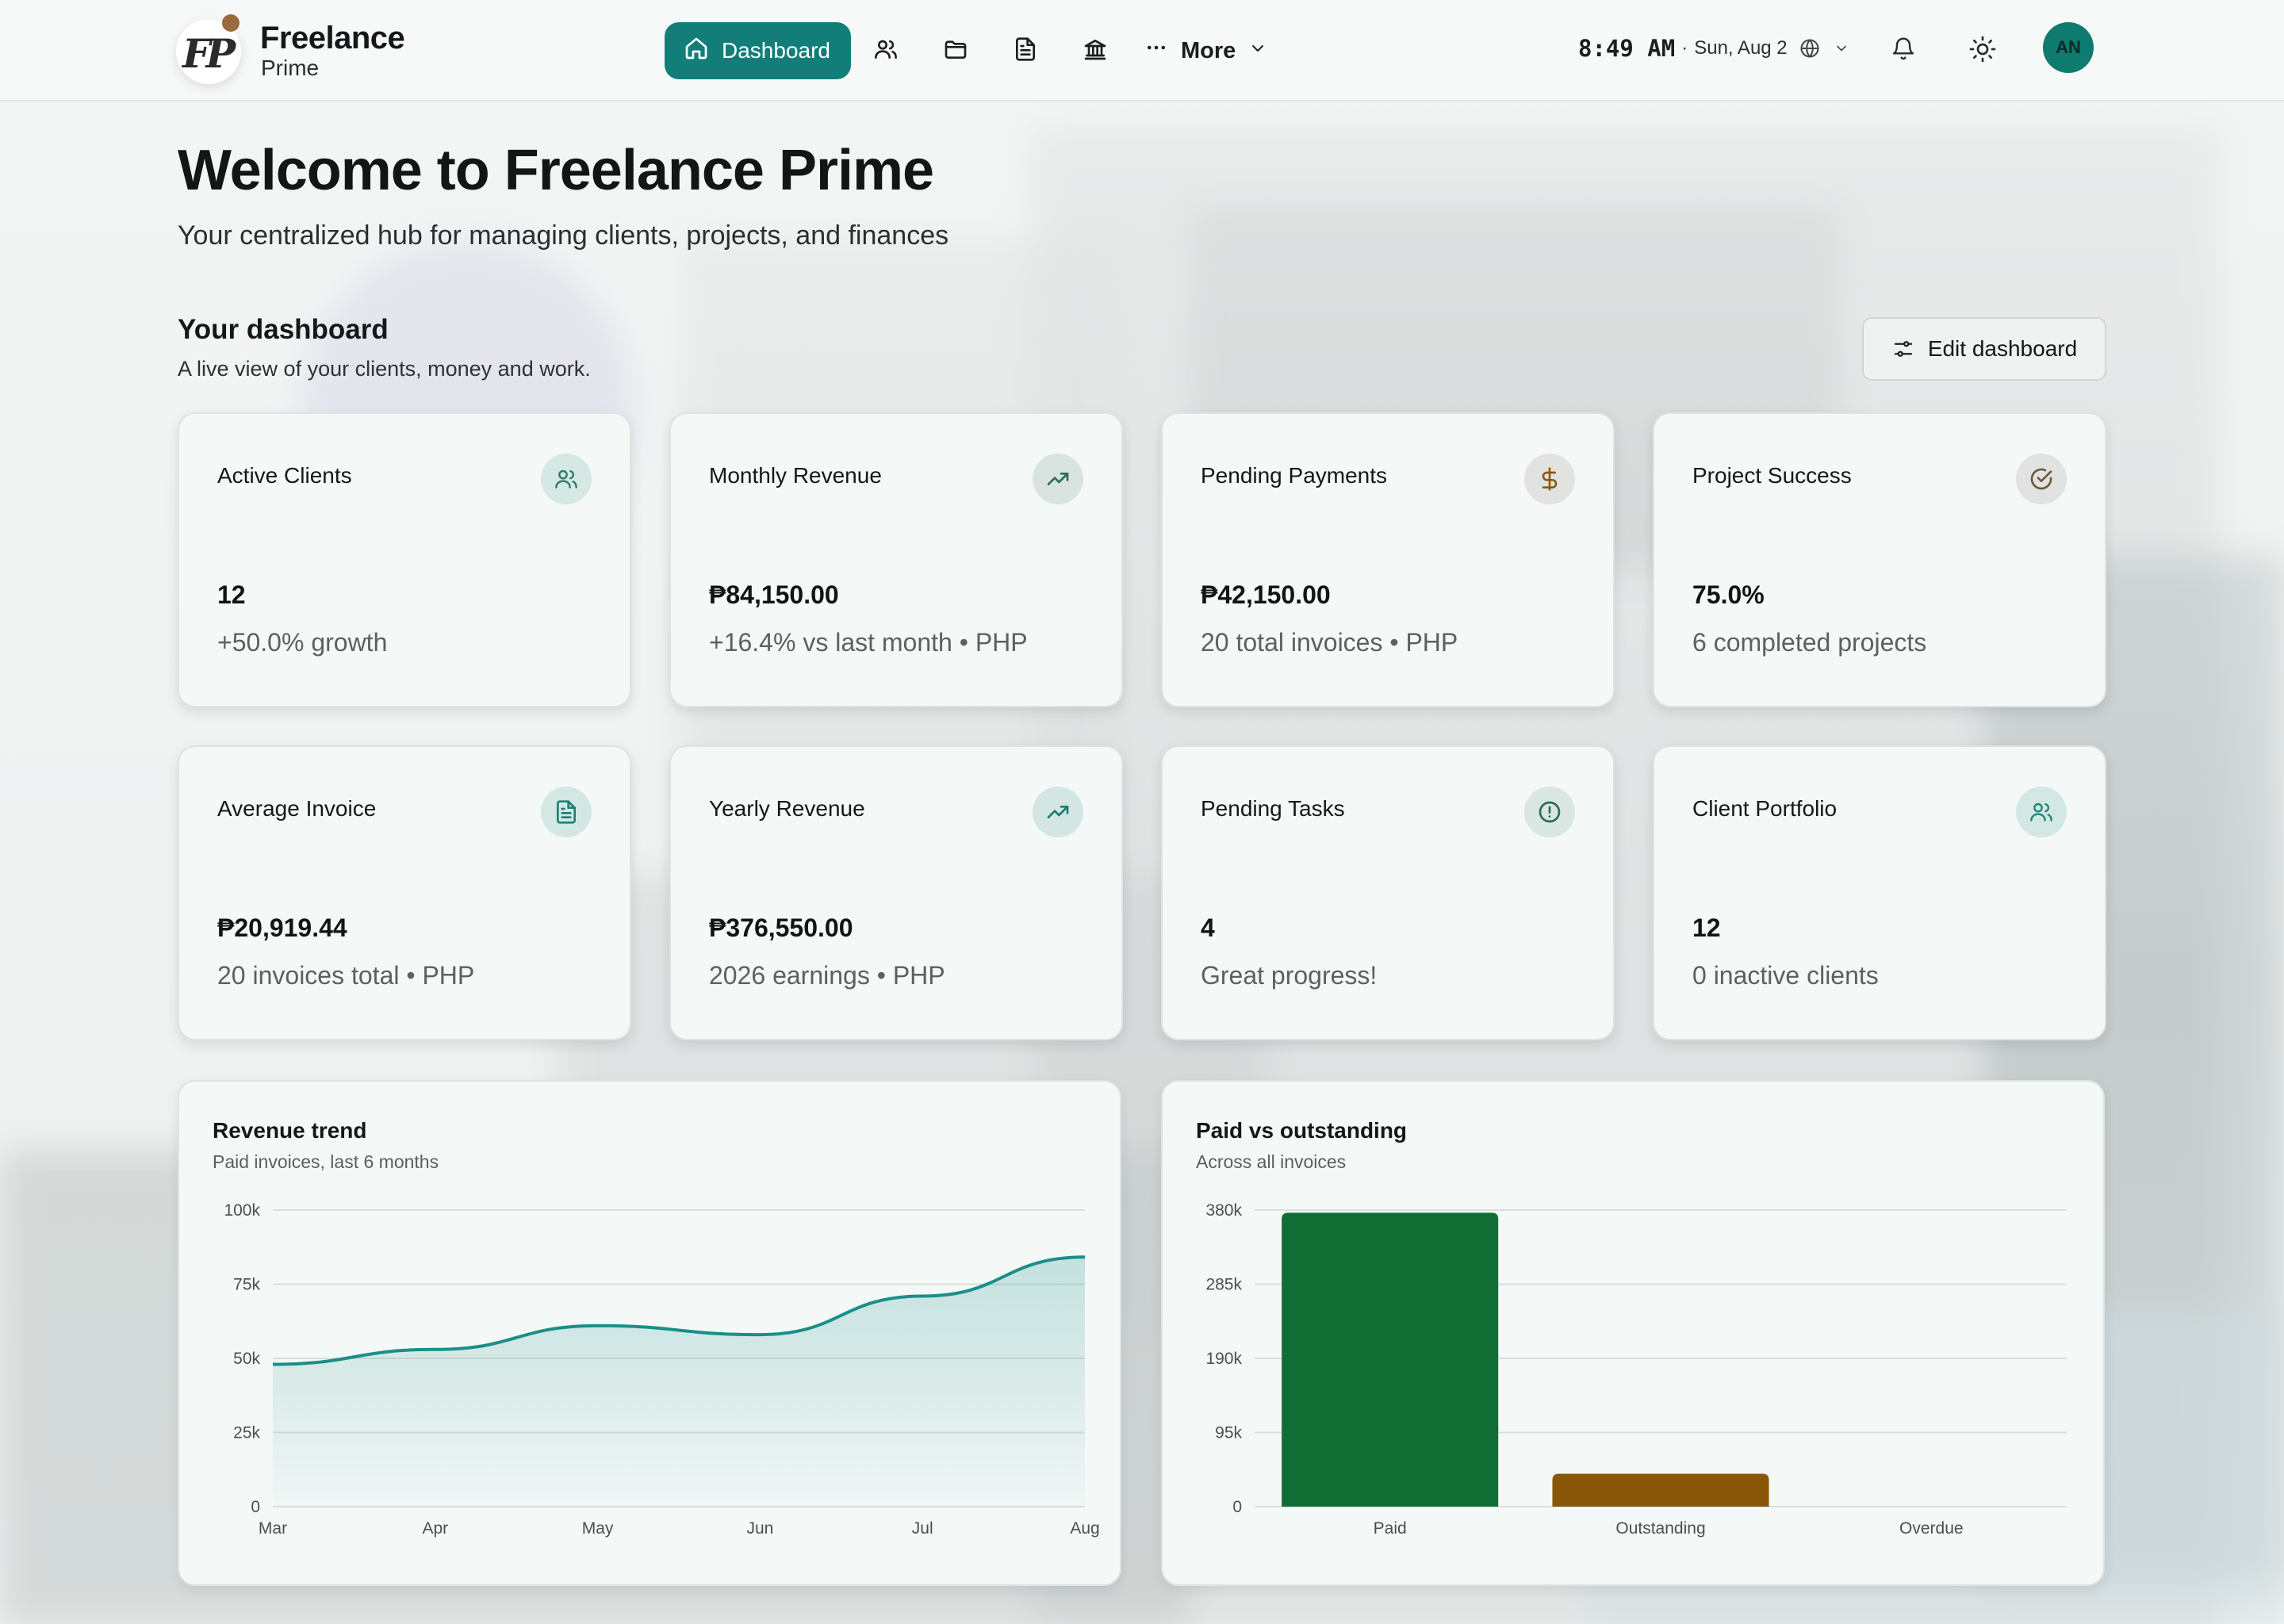  I want to click on card-title: Average Invoice, so click(297, 808).